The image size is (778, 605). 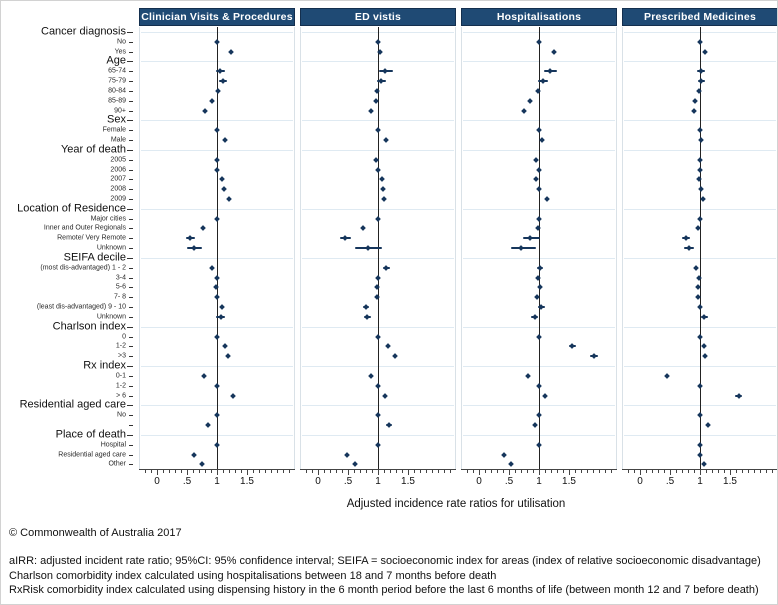 I want to click on row-label: SEIFA decile, so click(x=67, y=257).